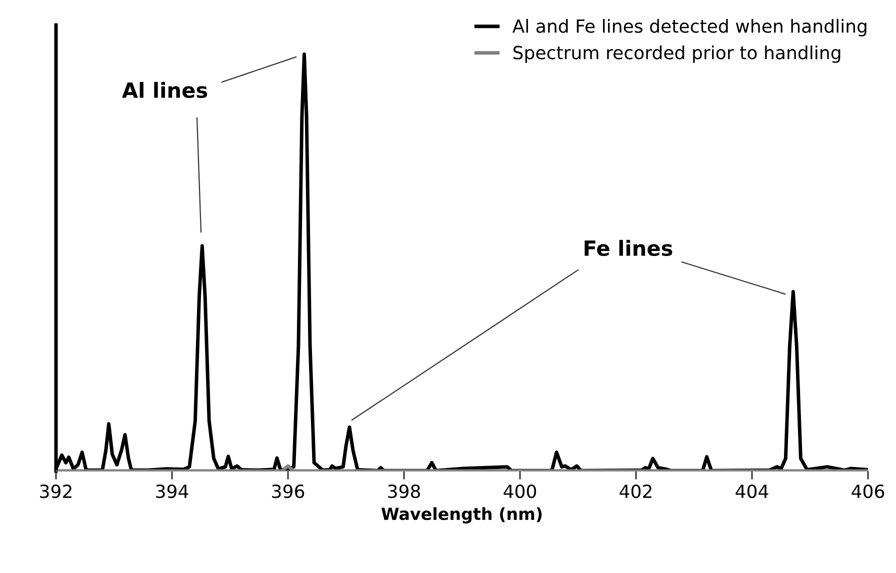 The height and width of the screenshot is (573, 896). What do you see at coordinates (520, 491) in the screenshot?
I see `x-tick-label: 400` at bounding box center [520, 491].